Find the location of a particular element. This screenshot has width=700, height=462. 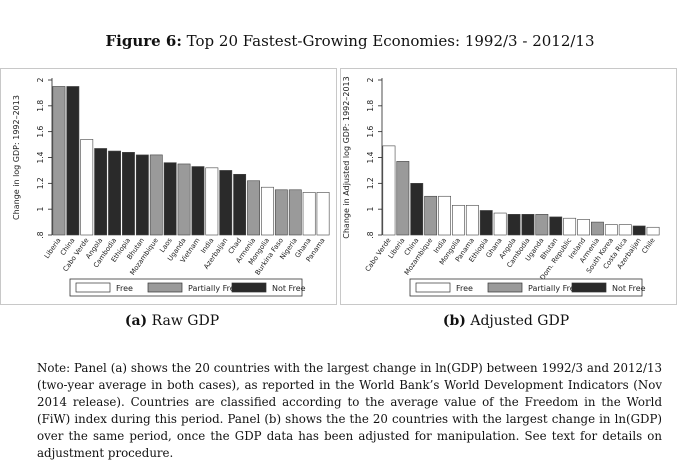

bar-costa-rica is located at coordinates (625, 230).